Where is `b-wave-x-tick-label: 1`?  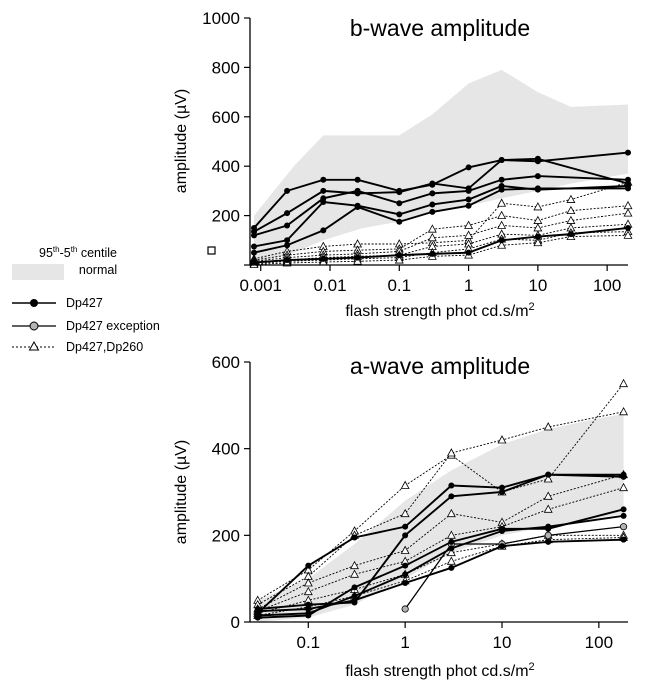 b-wave-x-tick-label: 1 is located at coordinates (468, 285).